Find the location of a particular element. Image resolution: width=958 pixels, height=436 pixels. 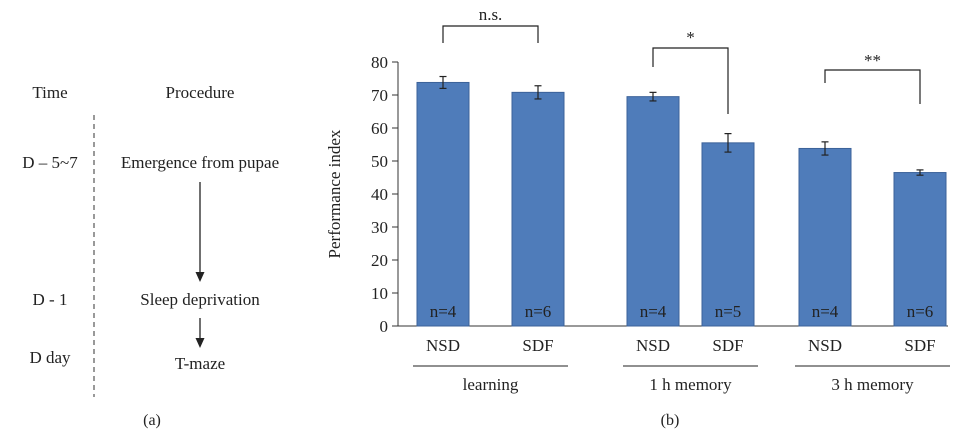

time-row-2: D - 1 is located at coordinates (50, 299).